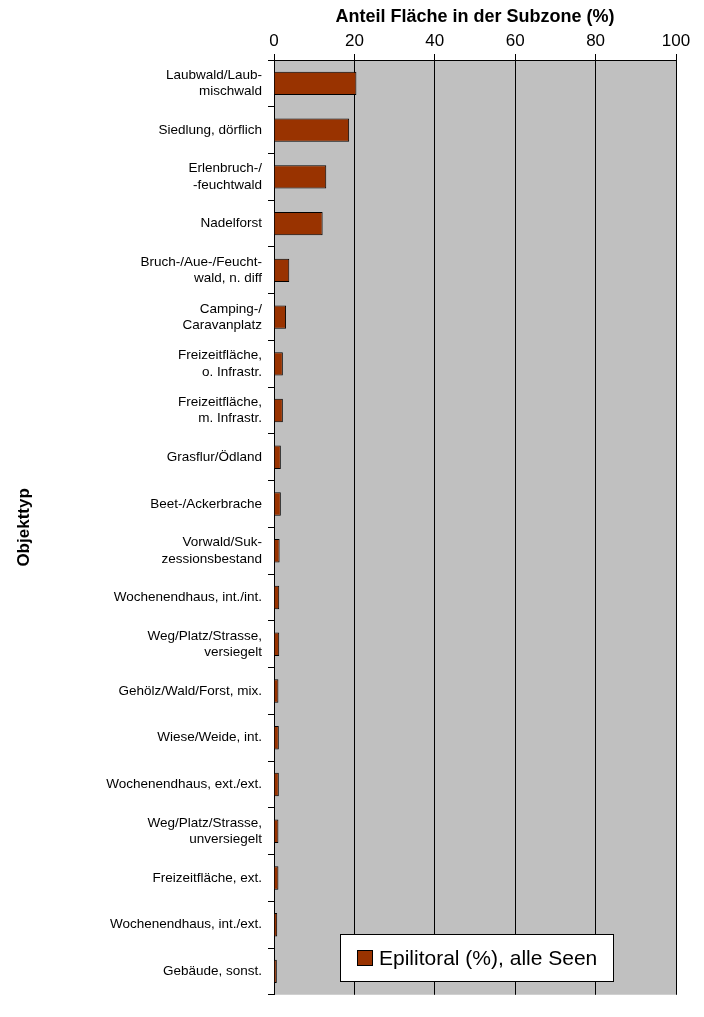 This screenshot has width=704, height=1017. What do you see at coordinates (222, 316) in the screenshot?
I see `y-tick-label: Camping-/ Caravanplatz` at bounding box center [222, 316].